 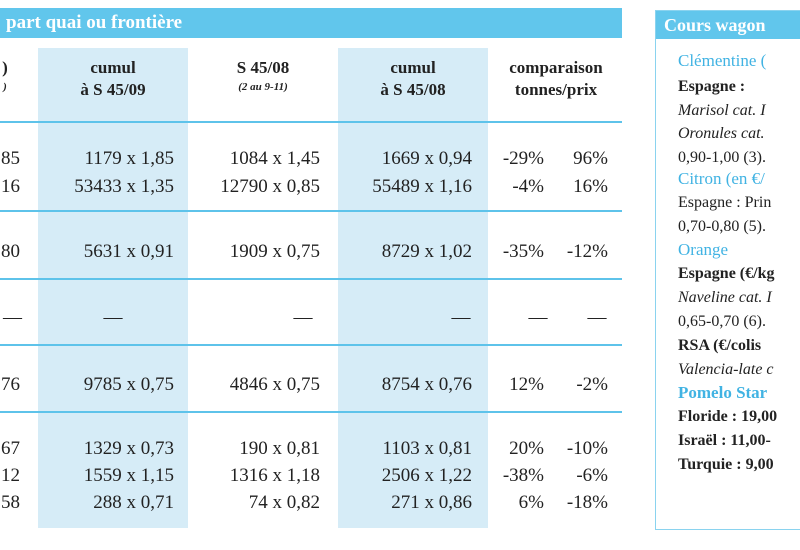 What do you see at coordinates (721, 133) in the screenshot?
I see `price-line: Oronules cat.` at bounding box center [721, 133].